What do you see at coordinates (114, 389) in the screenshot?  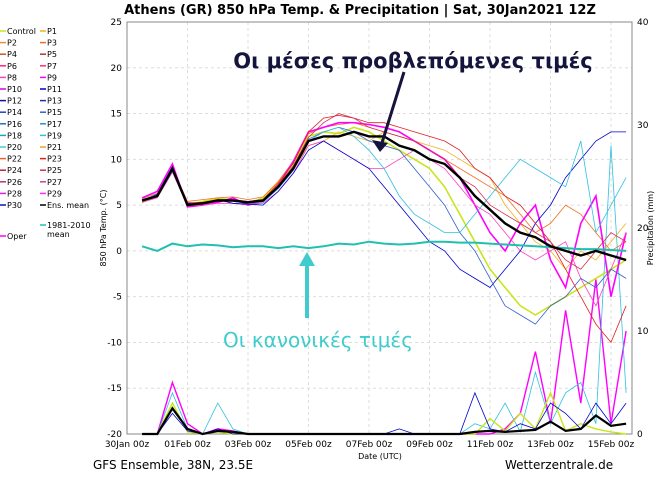 I see `y-tick-label: -15` at bounding box center [114, 389].